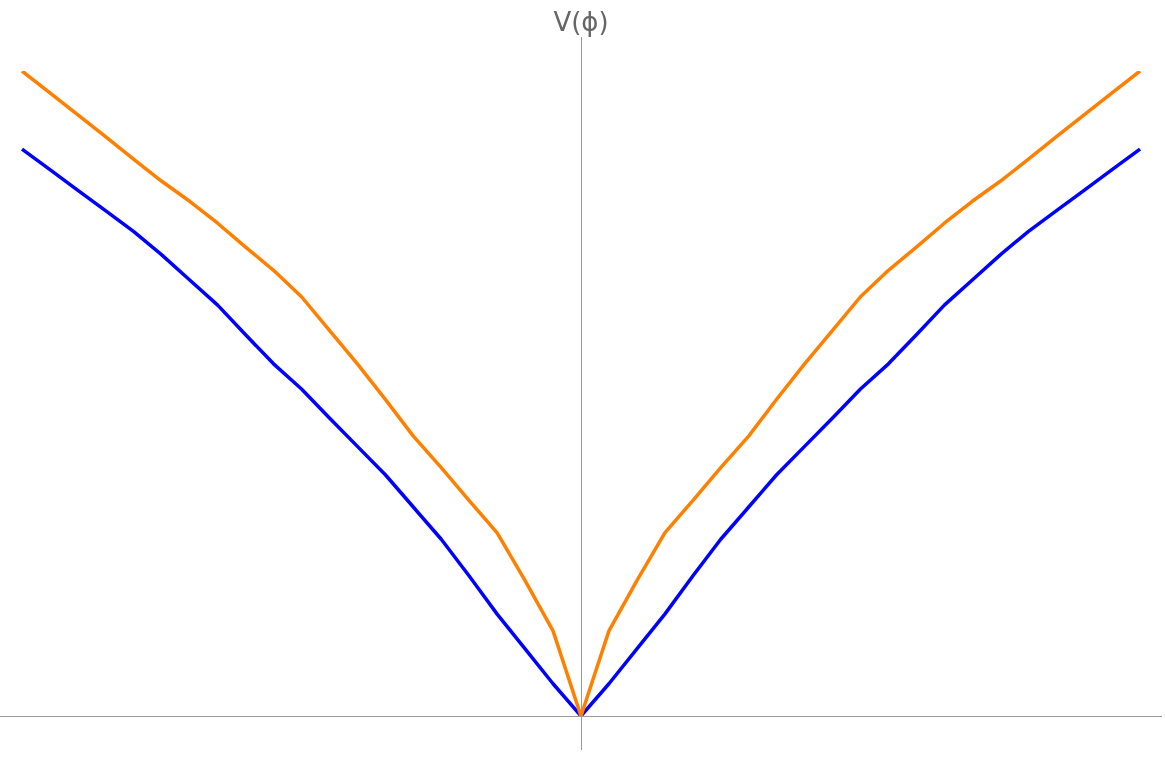 Image resolution: width=1165 pixels, height=757 pixels. Describe the element at coordinates (581, 22) in the screenshot. I see `y-axis-title: V(ϕ)` at that location.